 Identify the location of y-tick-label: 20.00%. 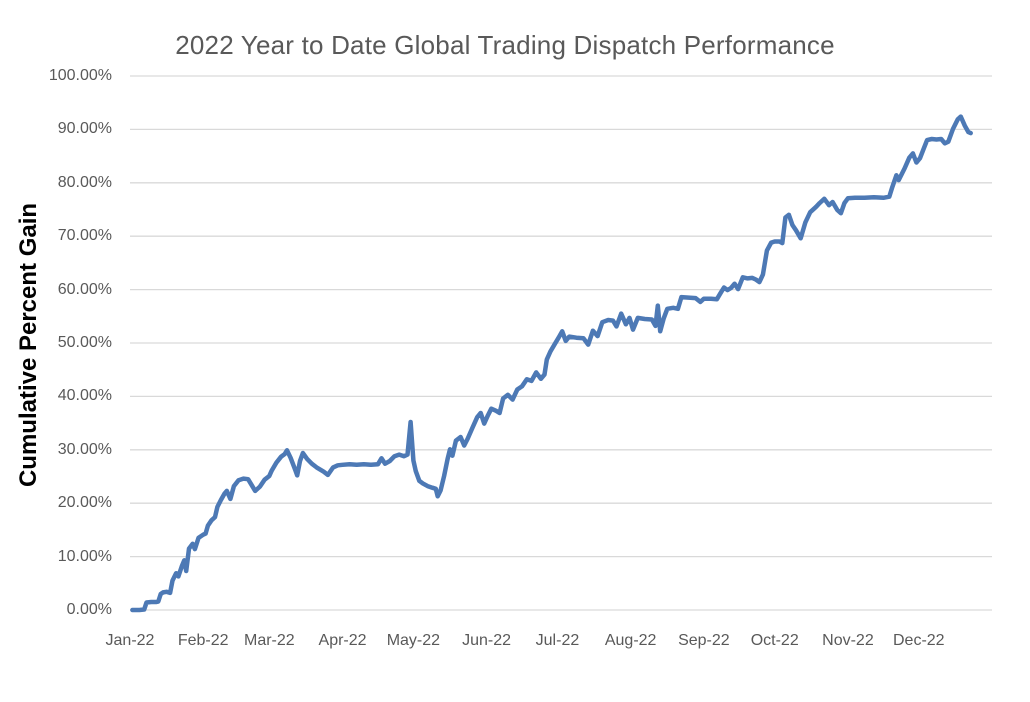
(84, 503).